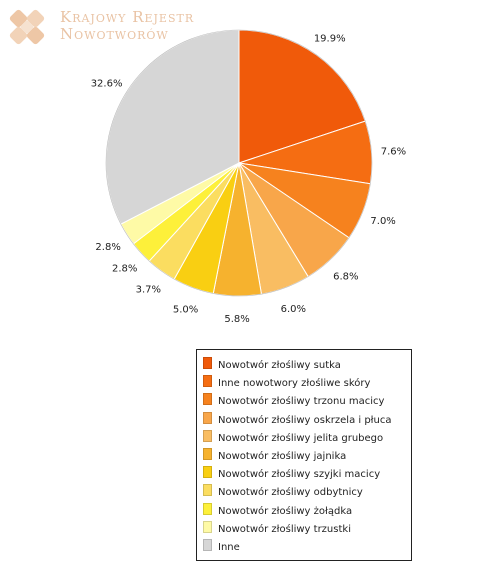  Describe the element at coordinates (330, 38) in the screenshot. I see `slice-value-label: 19.9%` at that location.